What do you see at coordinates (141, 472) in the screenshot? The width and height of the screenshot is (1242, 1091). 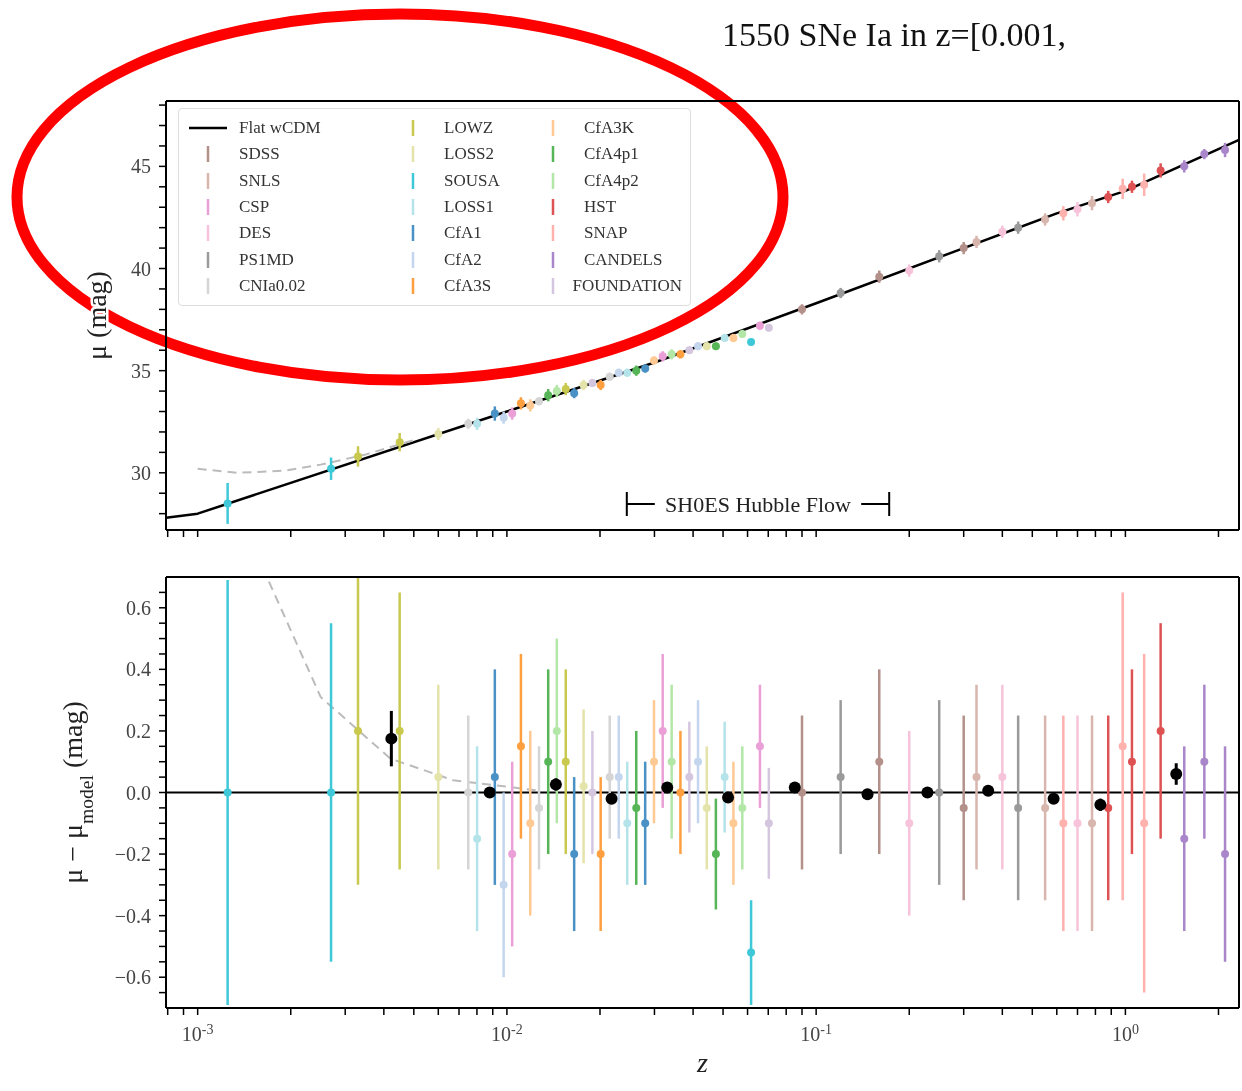 I see `y-tick-label: 30` at bounding box center [141, 472].